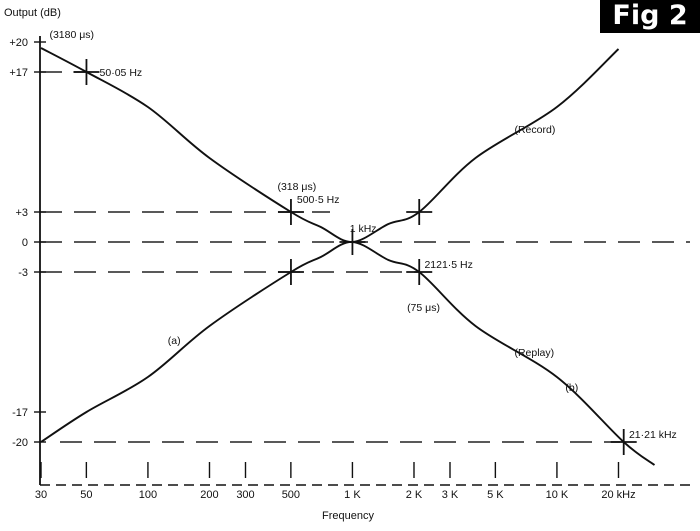 The width and height of the screenshot is (700, 531). Describe the element at coordinates (174, 341) in the screenshot. I see `annotation-label: (a)` at that location.